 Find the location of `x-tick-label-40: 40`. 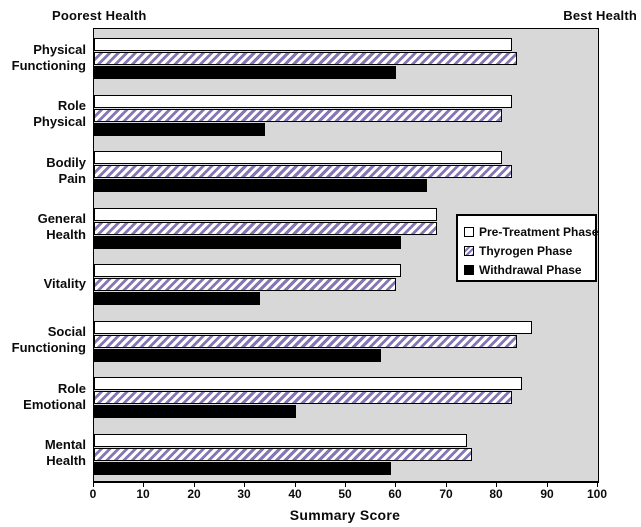

x-tick-label-40: 40 is located at coordinates (295, 494).